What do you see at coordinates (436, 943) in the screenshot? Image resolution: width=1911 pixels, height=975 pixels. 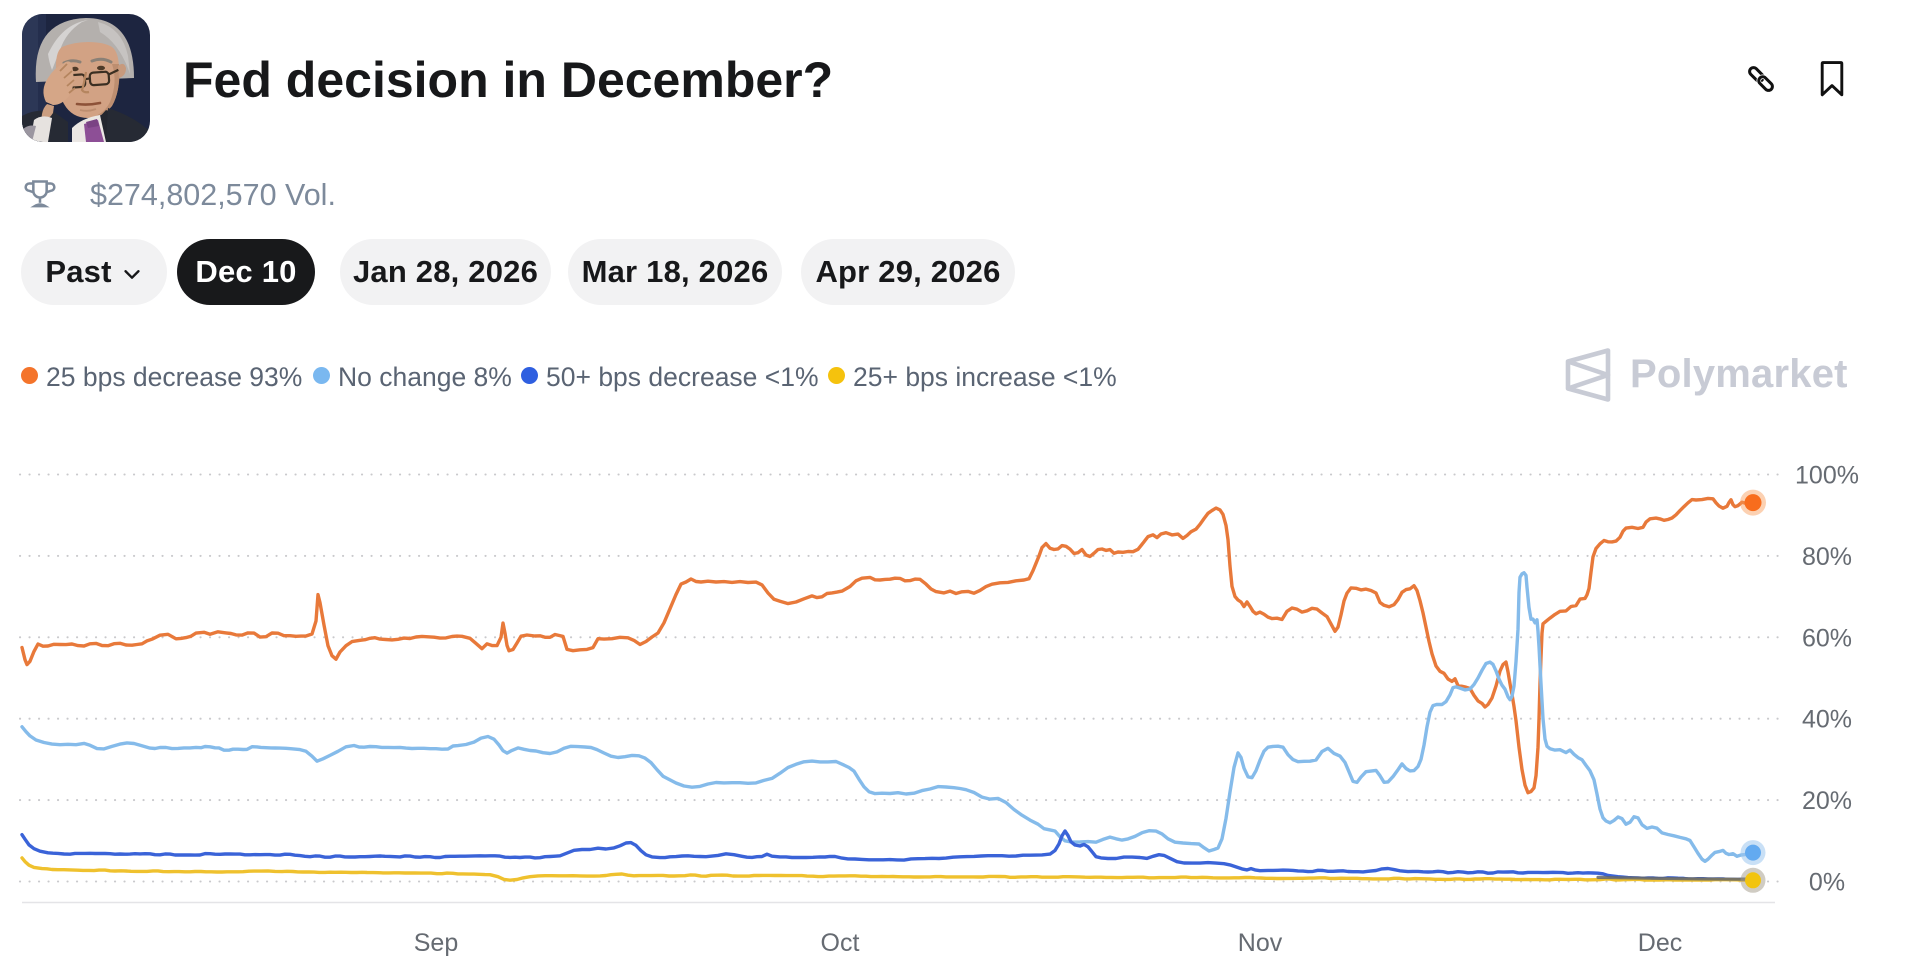 I see `svg-text: Sep` at bounding box center [436, 943].